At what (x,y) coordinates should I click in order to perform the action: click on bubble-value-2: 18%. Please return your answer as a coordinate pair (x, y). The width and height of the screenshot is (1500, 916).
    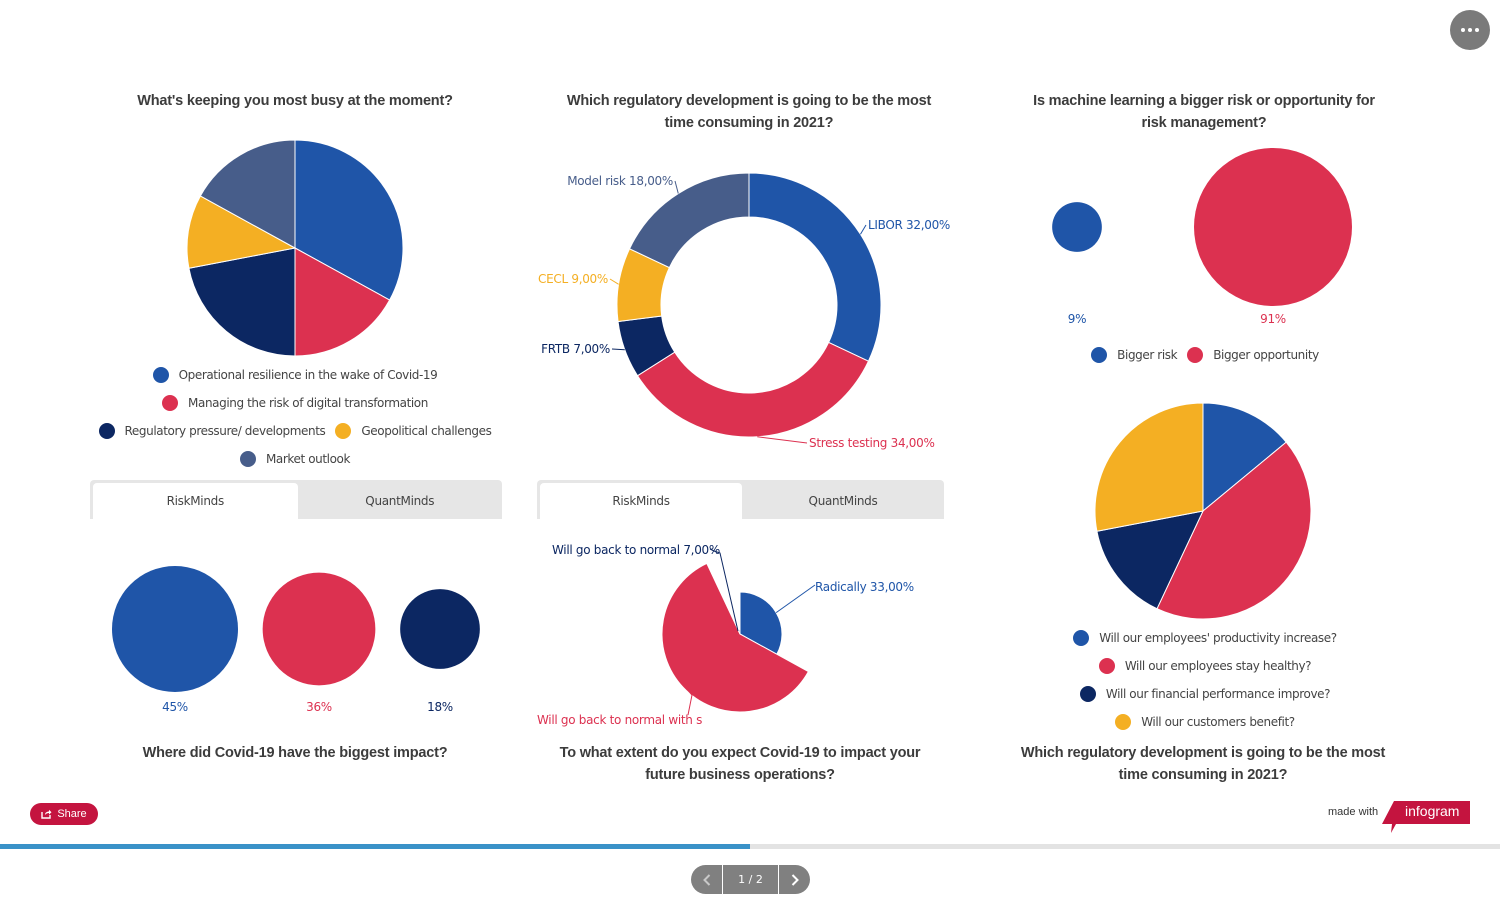
    Looking at the image, I should click on (440, 707).